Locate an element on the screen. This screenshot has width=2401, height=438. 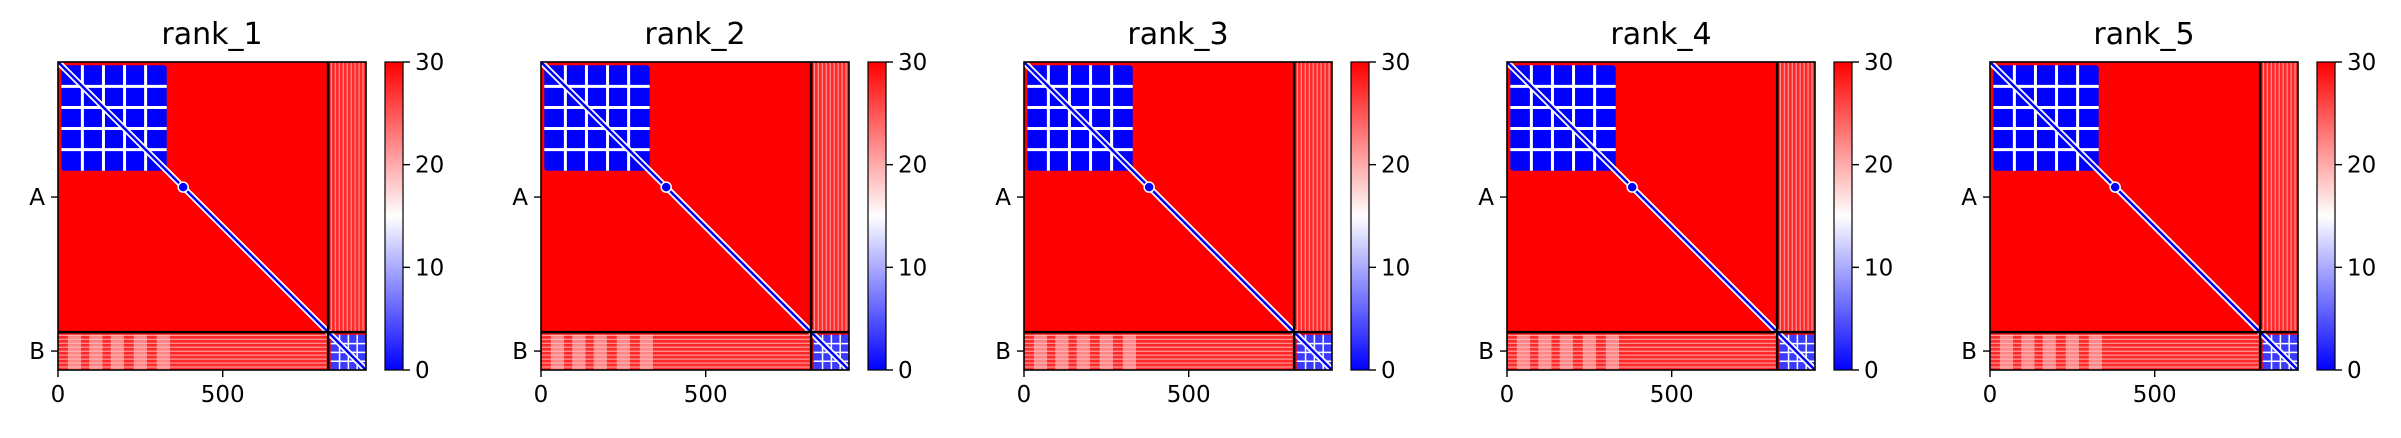
panel-title: rank_5 is located at coordinates (2143, 34).